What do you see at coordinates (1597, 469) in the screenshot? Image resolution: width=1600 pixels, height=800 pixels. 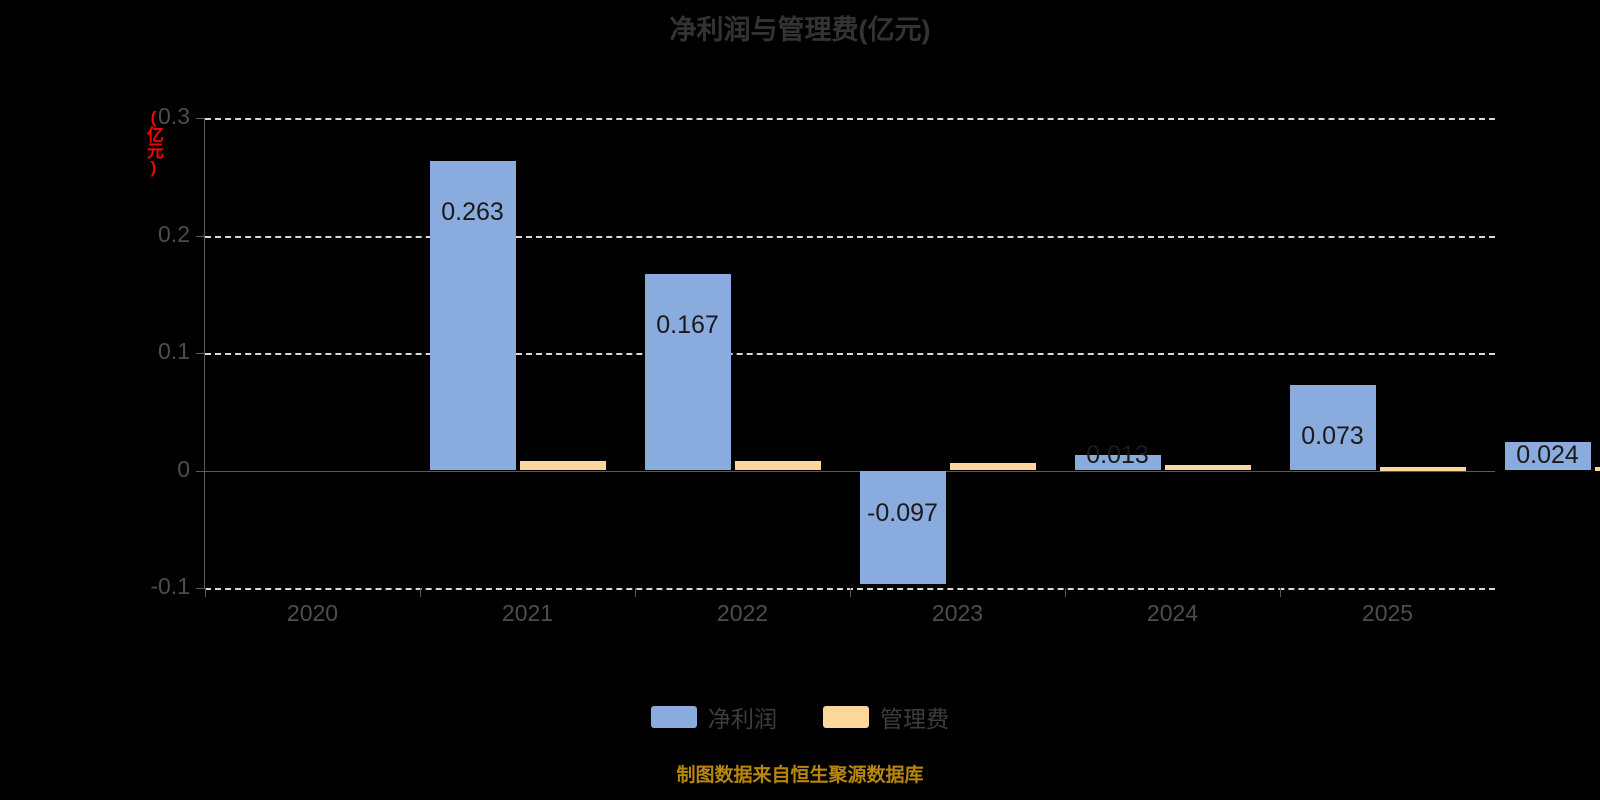 I see `bar-admin-expense-2025` at bounding box center [1597, 469].